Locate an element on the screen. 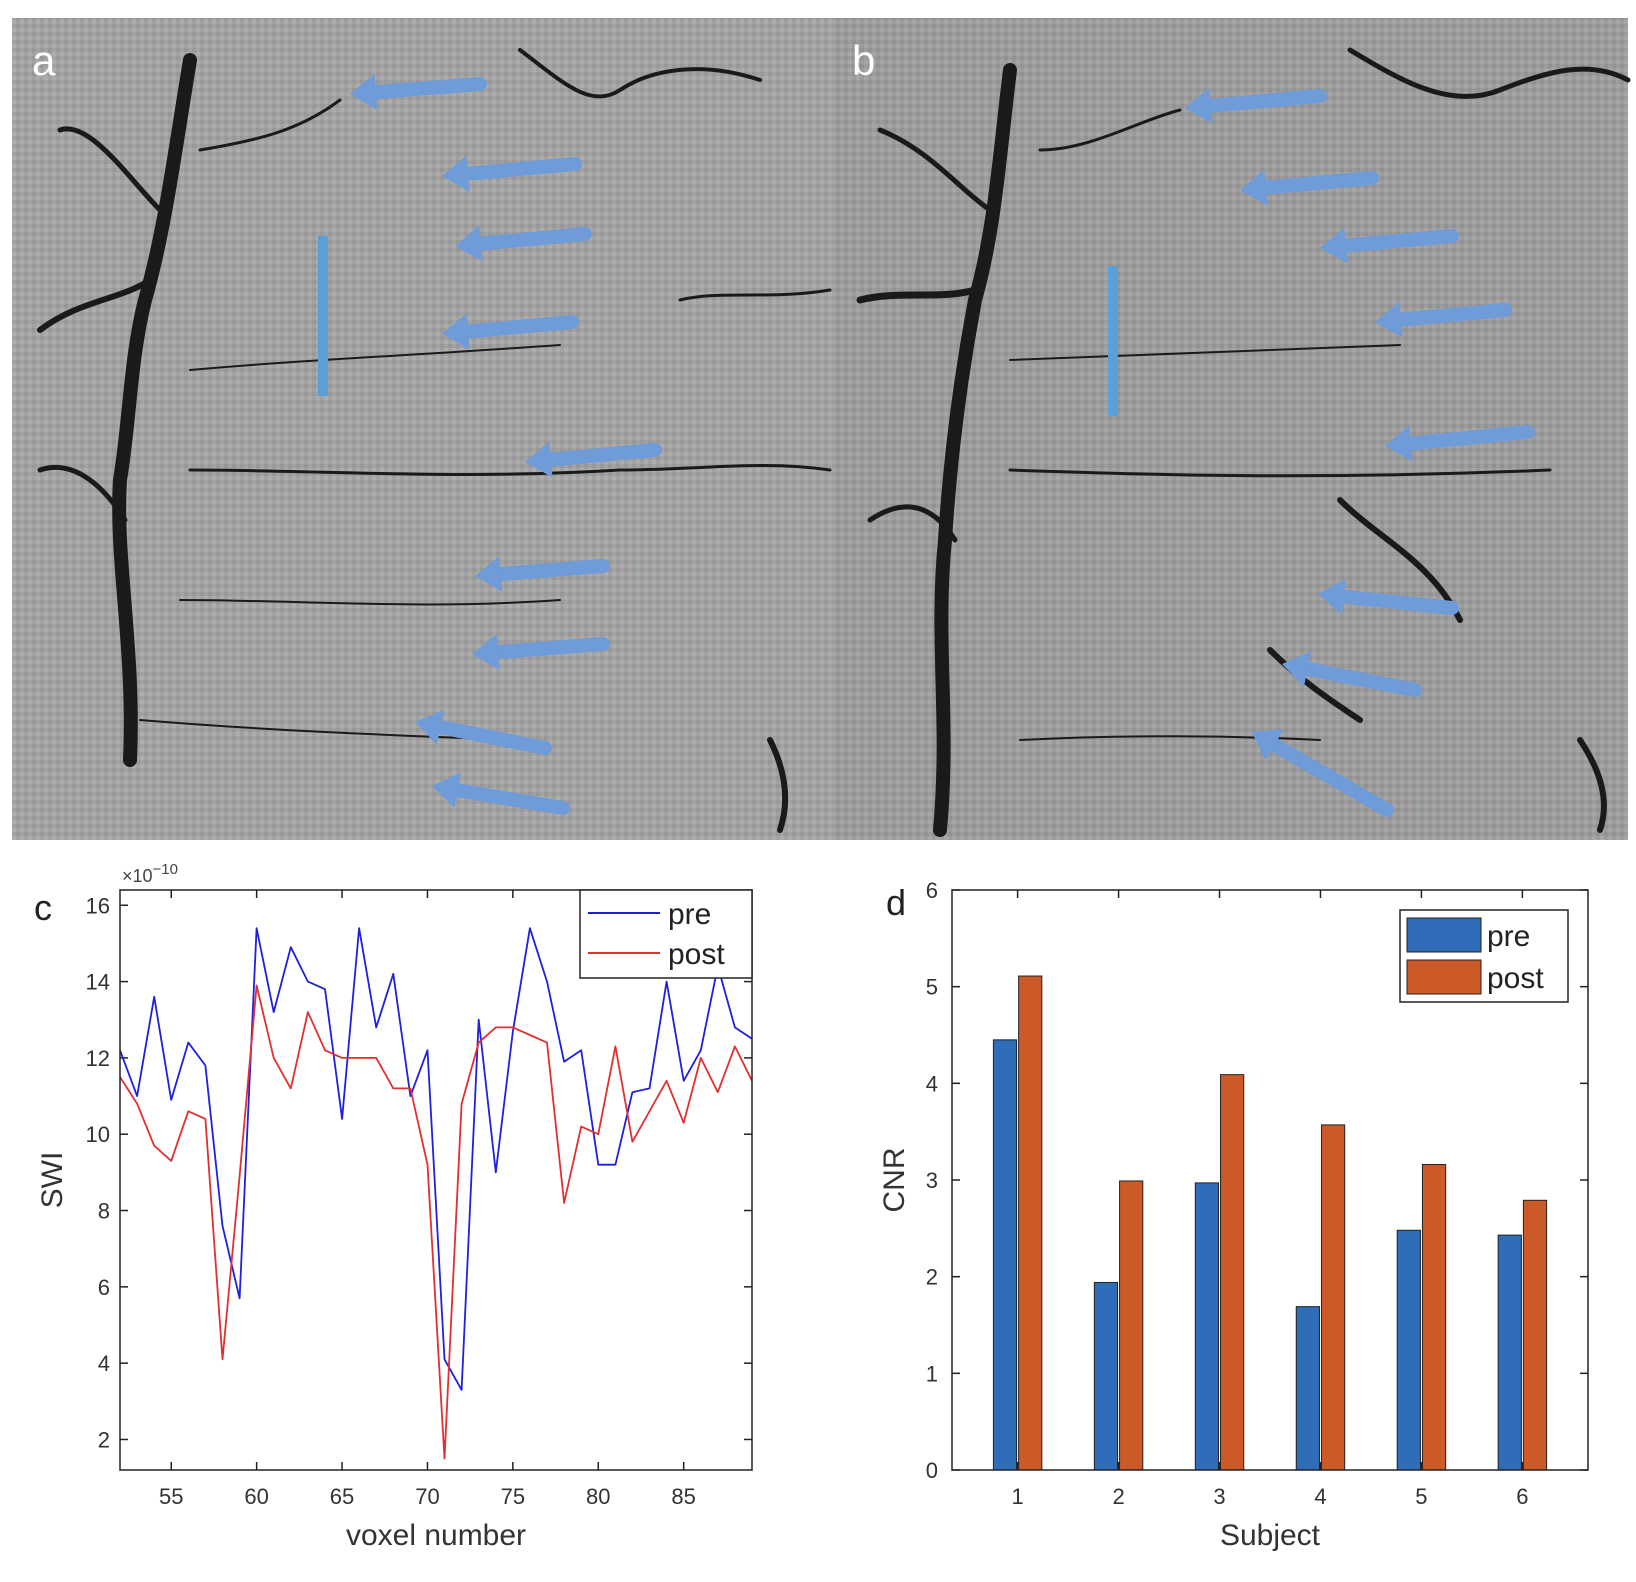 This screenshot has height=1582, width=1636. d-x-axis-label: Subject is located at coordinates (1270, 1535).